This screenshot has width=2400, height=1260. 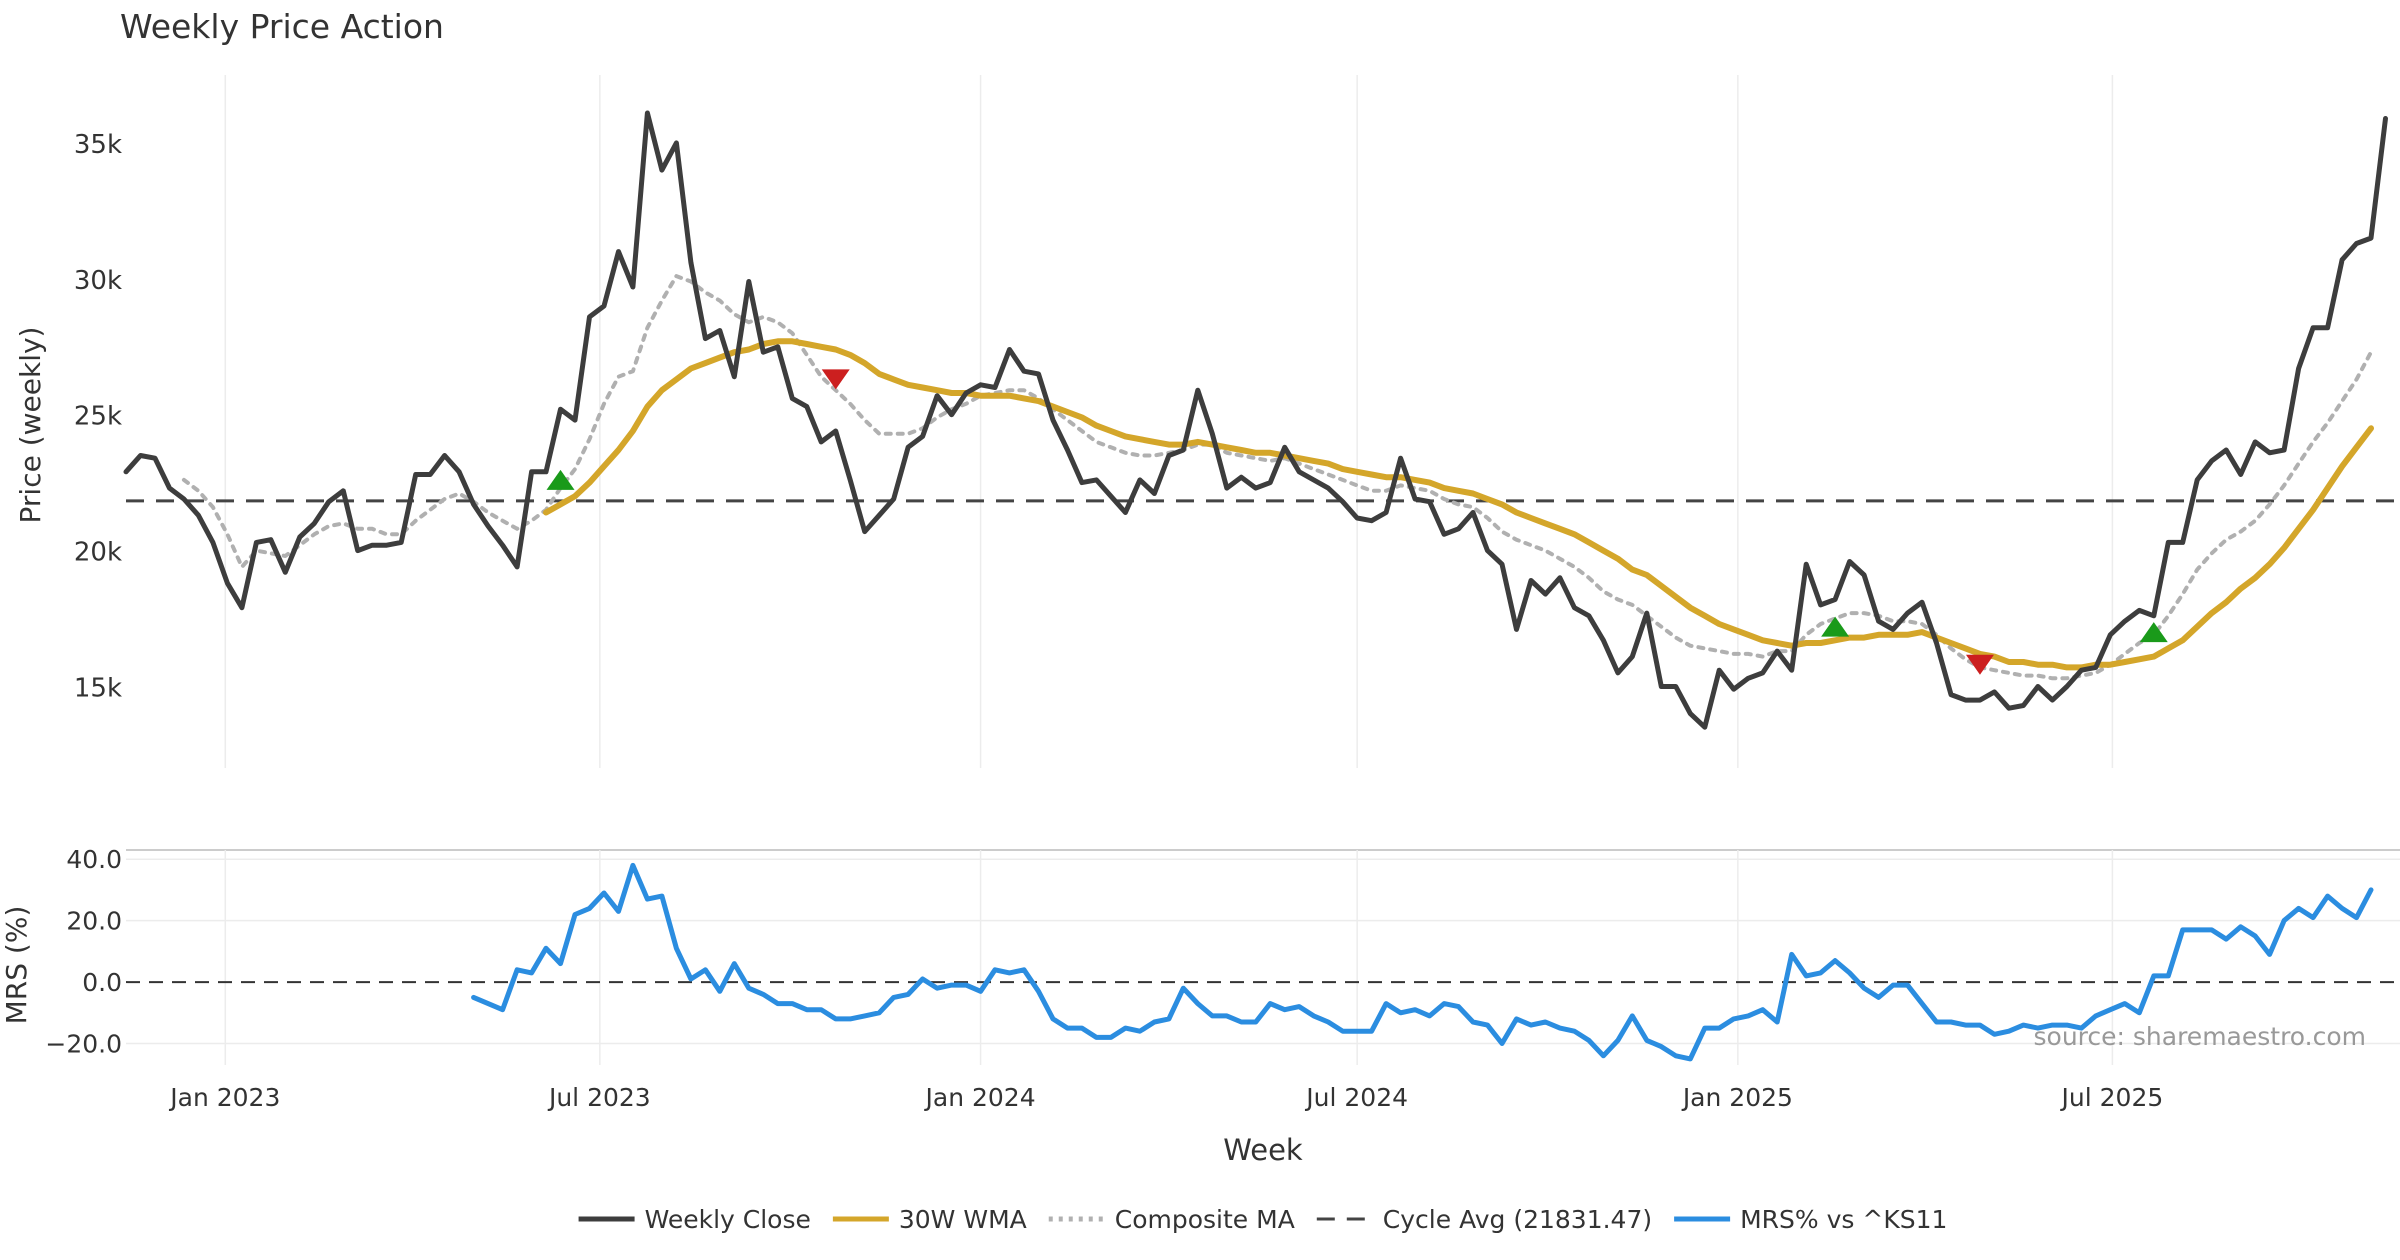 I want to click on price-y-ticks: 15k 20k 25k 30k 35k, so click(x=98, y=417).